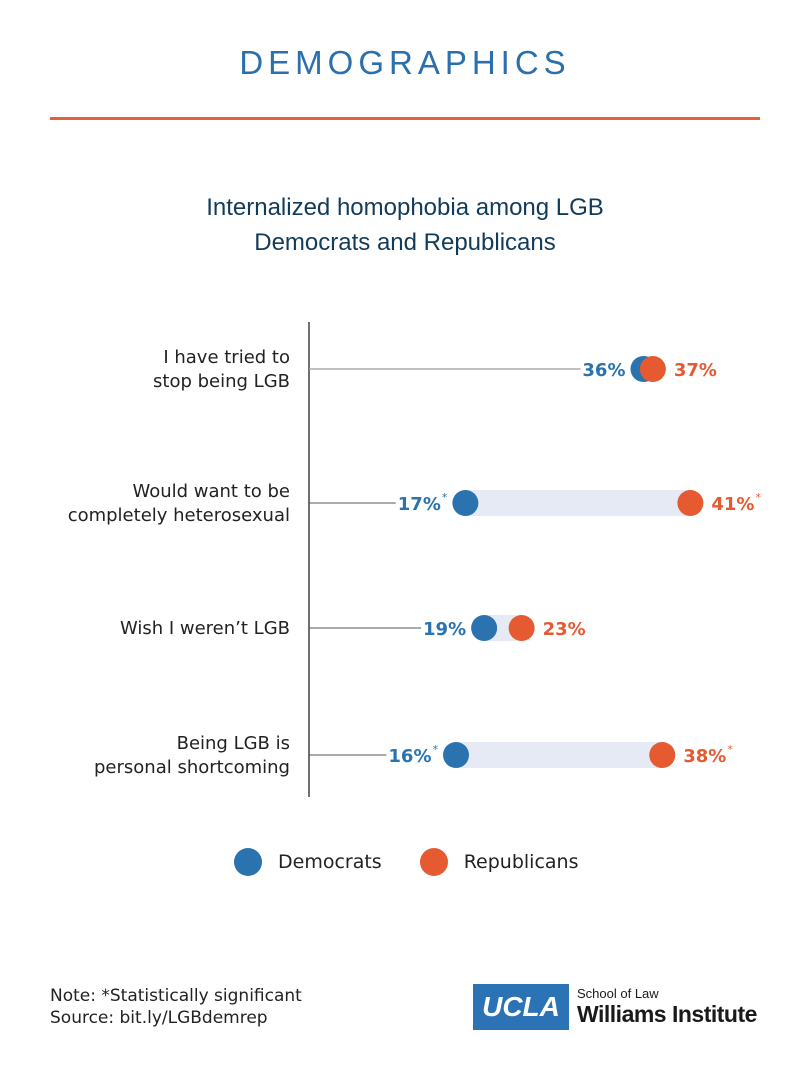  I want to click on republicans-value-label: 41%*, so click(736, 503).